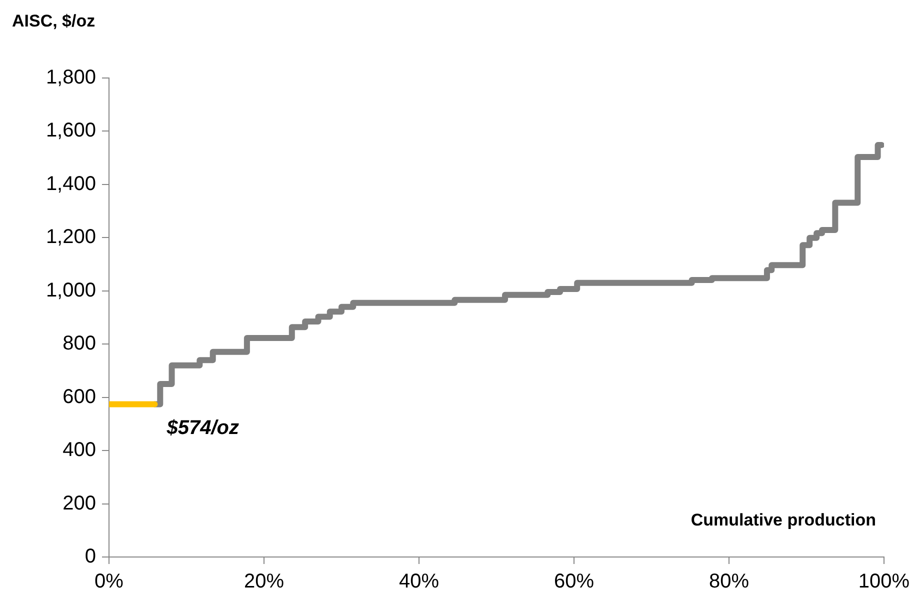 Image resolution: width=920 pixels, height=607 pixels. Describe the element at coordinates (729, 581) in the screenshot. I see `x-tick-label: 80%` at that location.